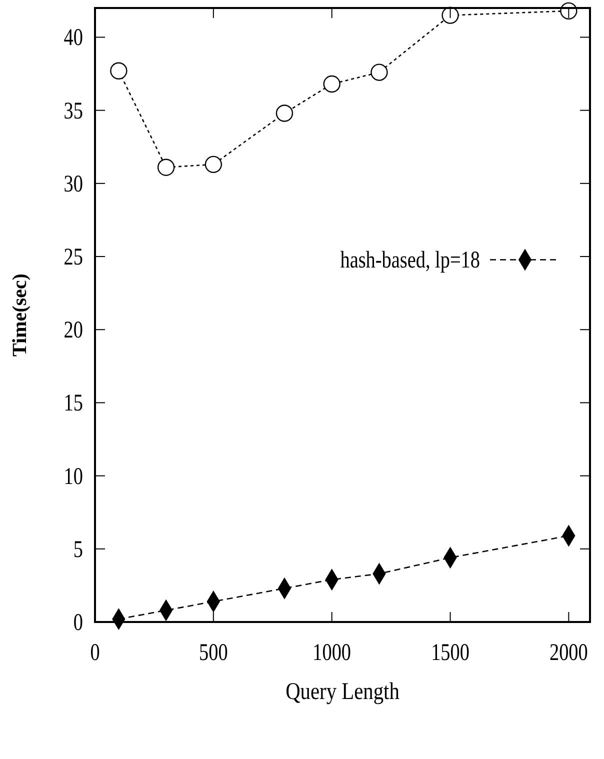 Image resolution: width=604 pixels, height=759 pixels. Describe the element at coordinates (20, 315) in the screenshot. I see `y-axis-title: Time(sec)` at that location.